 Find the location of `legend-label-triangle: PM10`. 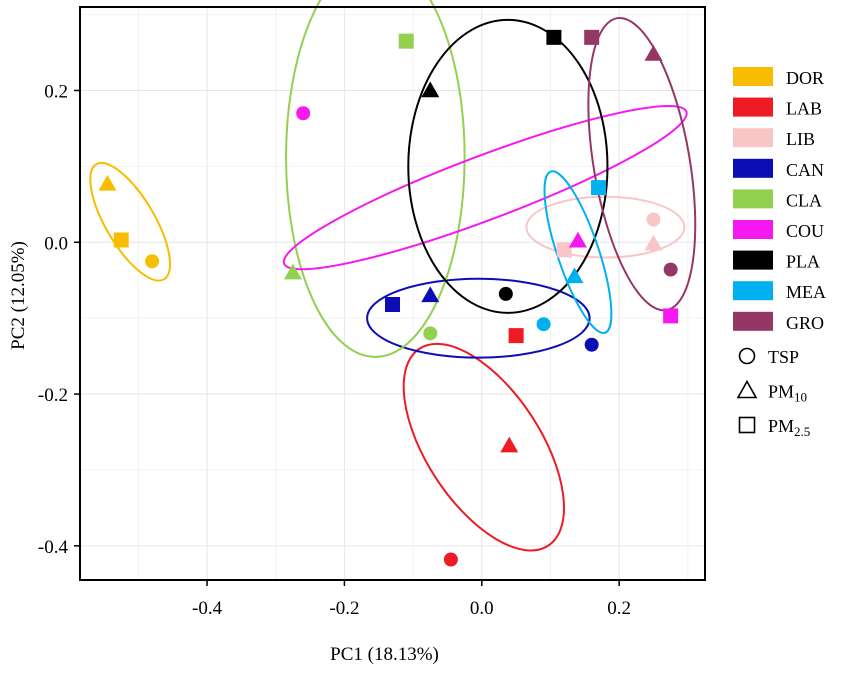

legend-label-triangle: PM10 is located at coordinates (787, 393).